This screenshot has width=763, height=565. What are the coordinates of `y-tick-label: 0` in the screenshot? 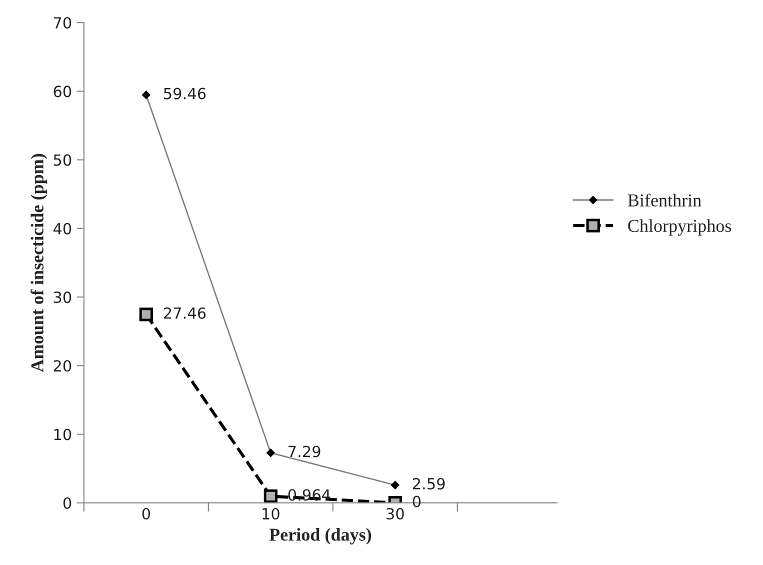 It's located at (67, 503).